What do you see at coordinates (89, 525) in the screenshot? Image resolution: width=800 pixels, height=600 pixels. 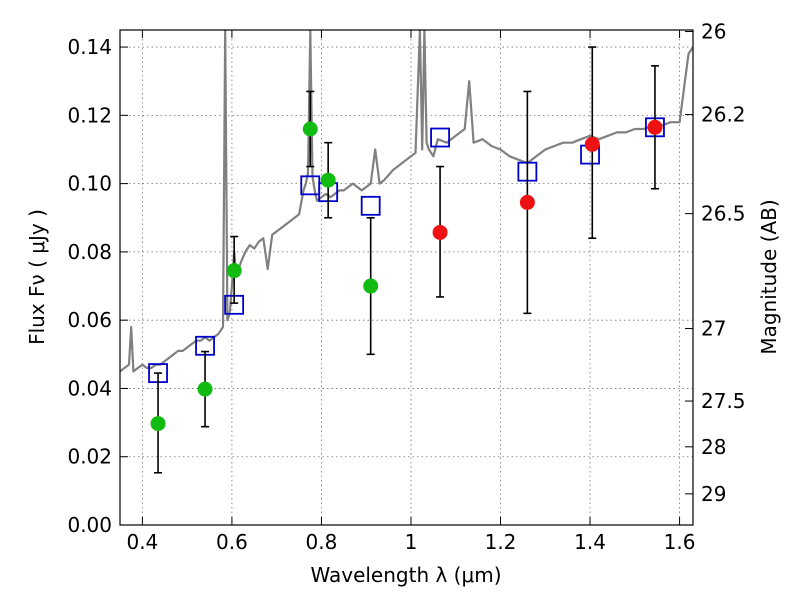 I see `y-tick-label: 0.00` at bounding box center [89, 525].